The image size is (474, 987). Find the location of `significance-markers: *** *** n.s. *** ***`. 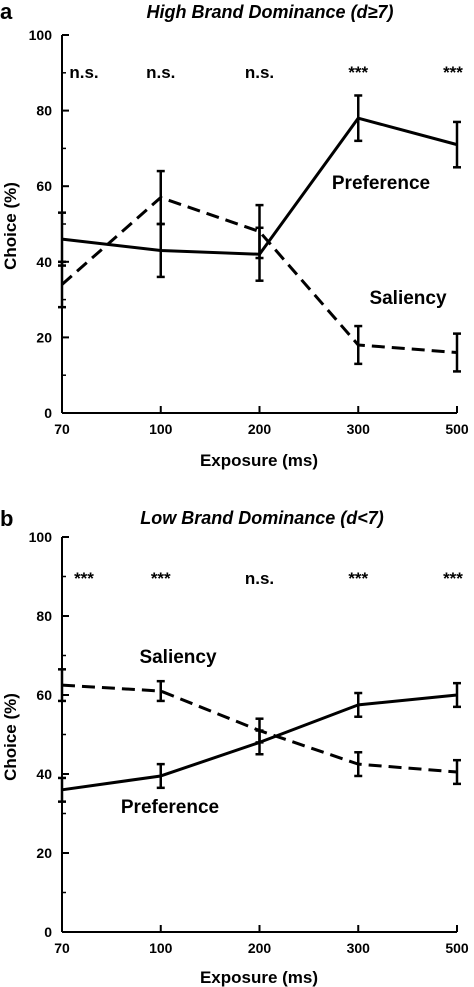

significance-markers: *** *** n.s. *** *** is located at coordinates (268, 578).